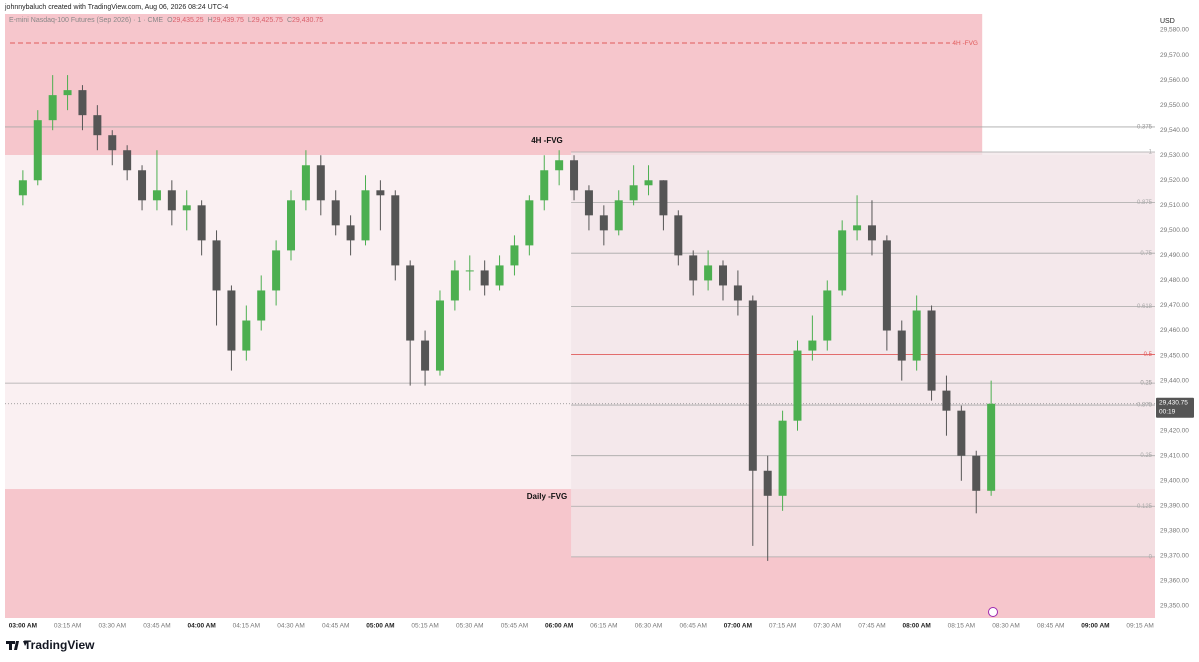  Describe the element at coordinates (1174, 55) in the screenshot. I see `y-tick-label: 29,570.00` at that location.